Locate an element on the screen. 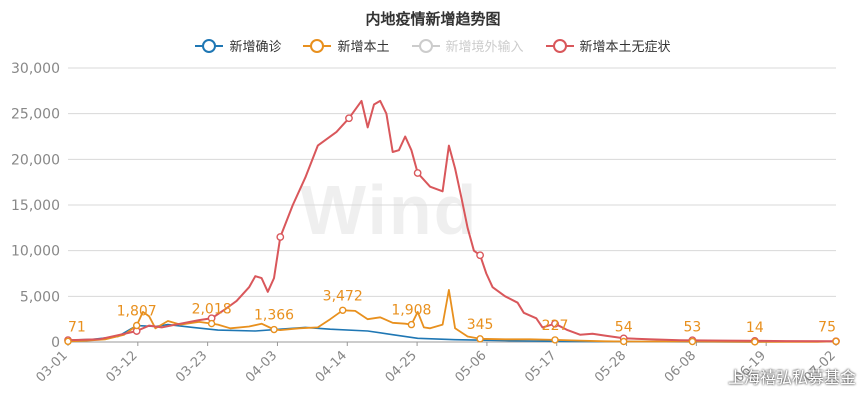 This screenshot has height=410, width=866. legend-label: 新增本土 is located at coordinates (363, 47).